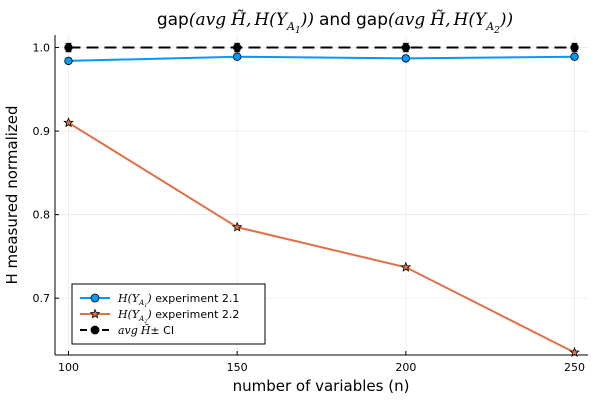 The height and width of the screenshot is (400, 600). What do you see at coordinates (178, 316) in the screenshot?
I see `legend-label-series-2: H(YA2) experiment 2.2` at bounding box center [178, 316].